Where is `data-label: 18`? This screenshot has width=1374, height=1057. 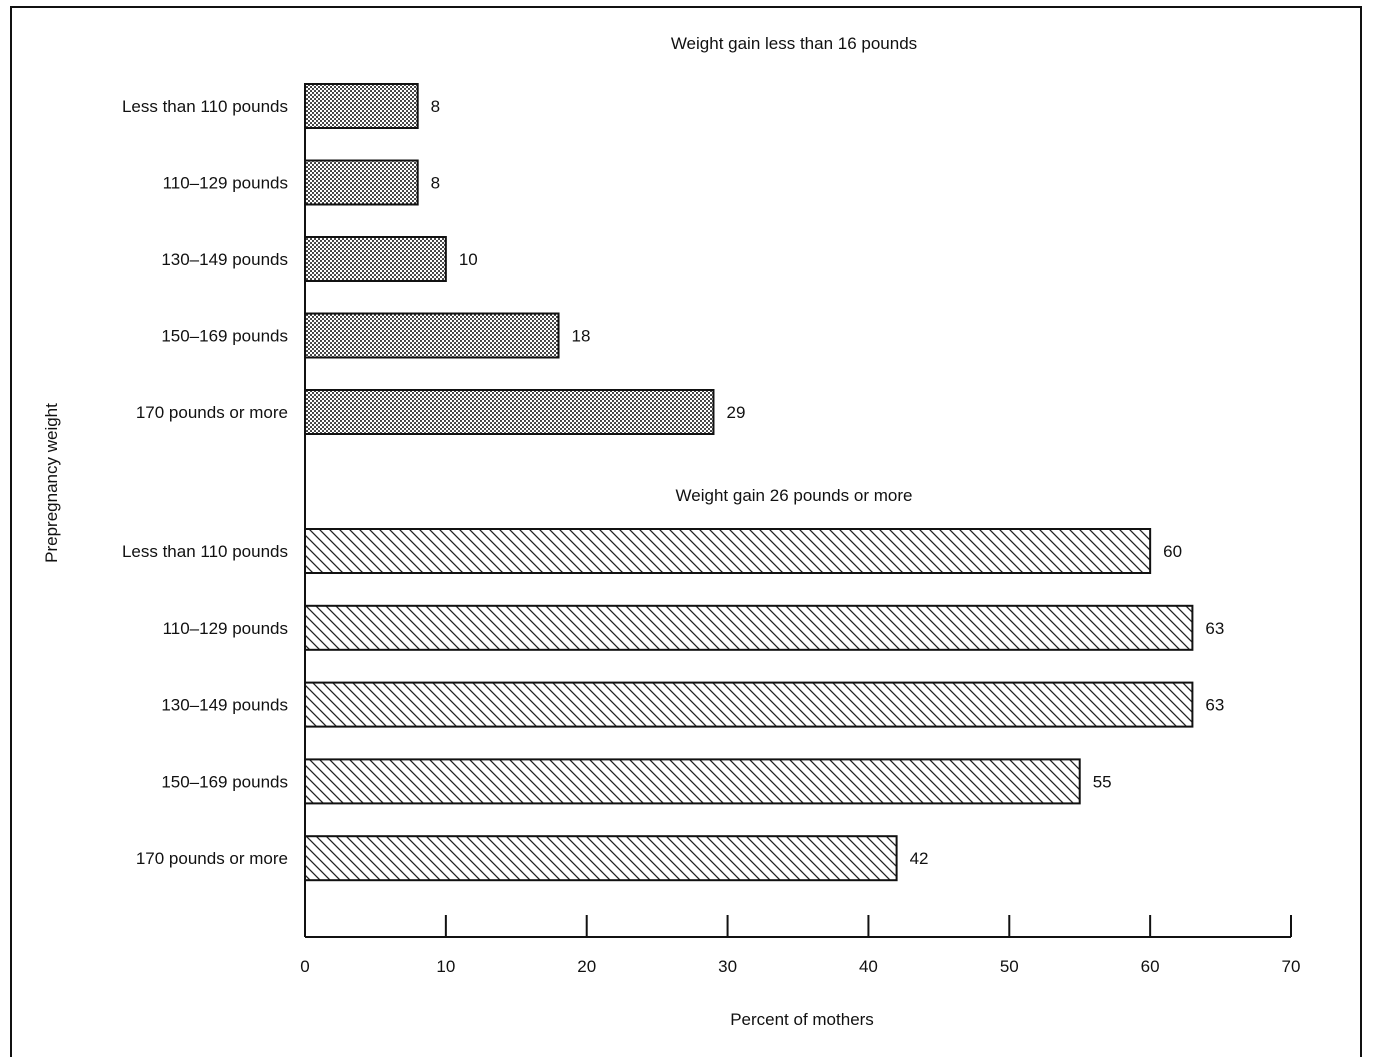 data-label: 18 is located at coordinates (581, 336).